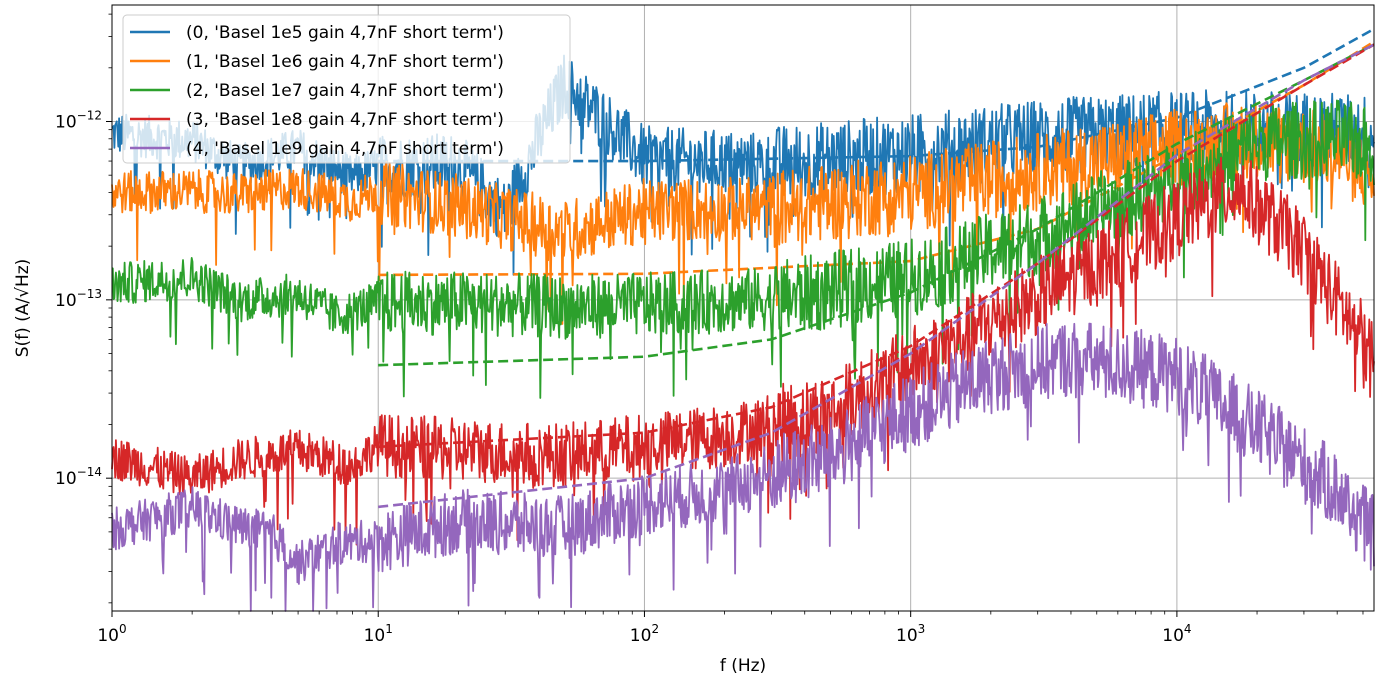 The width and height of the screenshot is (1379, 682). What do you see at coordinates (23, 308) in the screenshot?
I see `y-axis-label: S(f) (A/√Hz)` at bounding box center [23, 308].